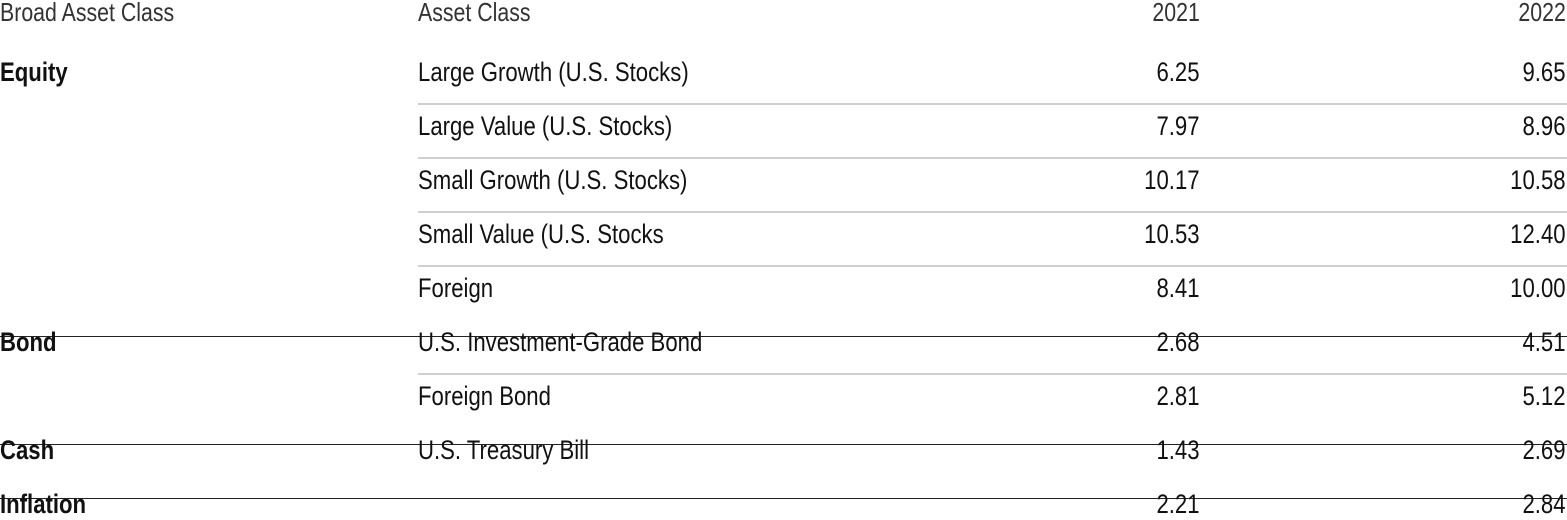 This screenshot has width=1567, height=520. I want to click on asset-class-text: Large Value (U.S. Stocks), so click(545, 126).